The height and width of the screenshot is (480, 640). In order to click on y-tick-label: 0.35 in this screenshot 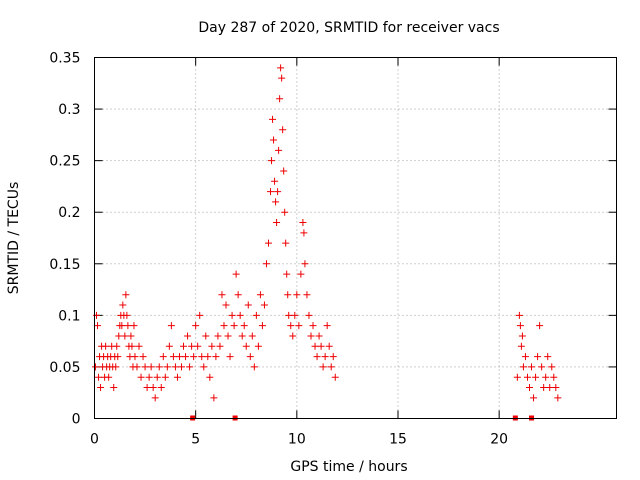, I will do `click(64, 59)`.